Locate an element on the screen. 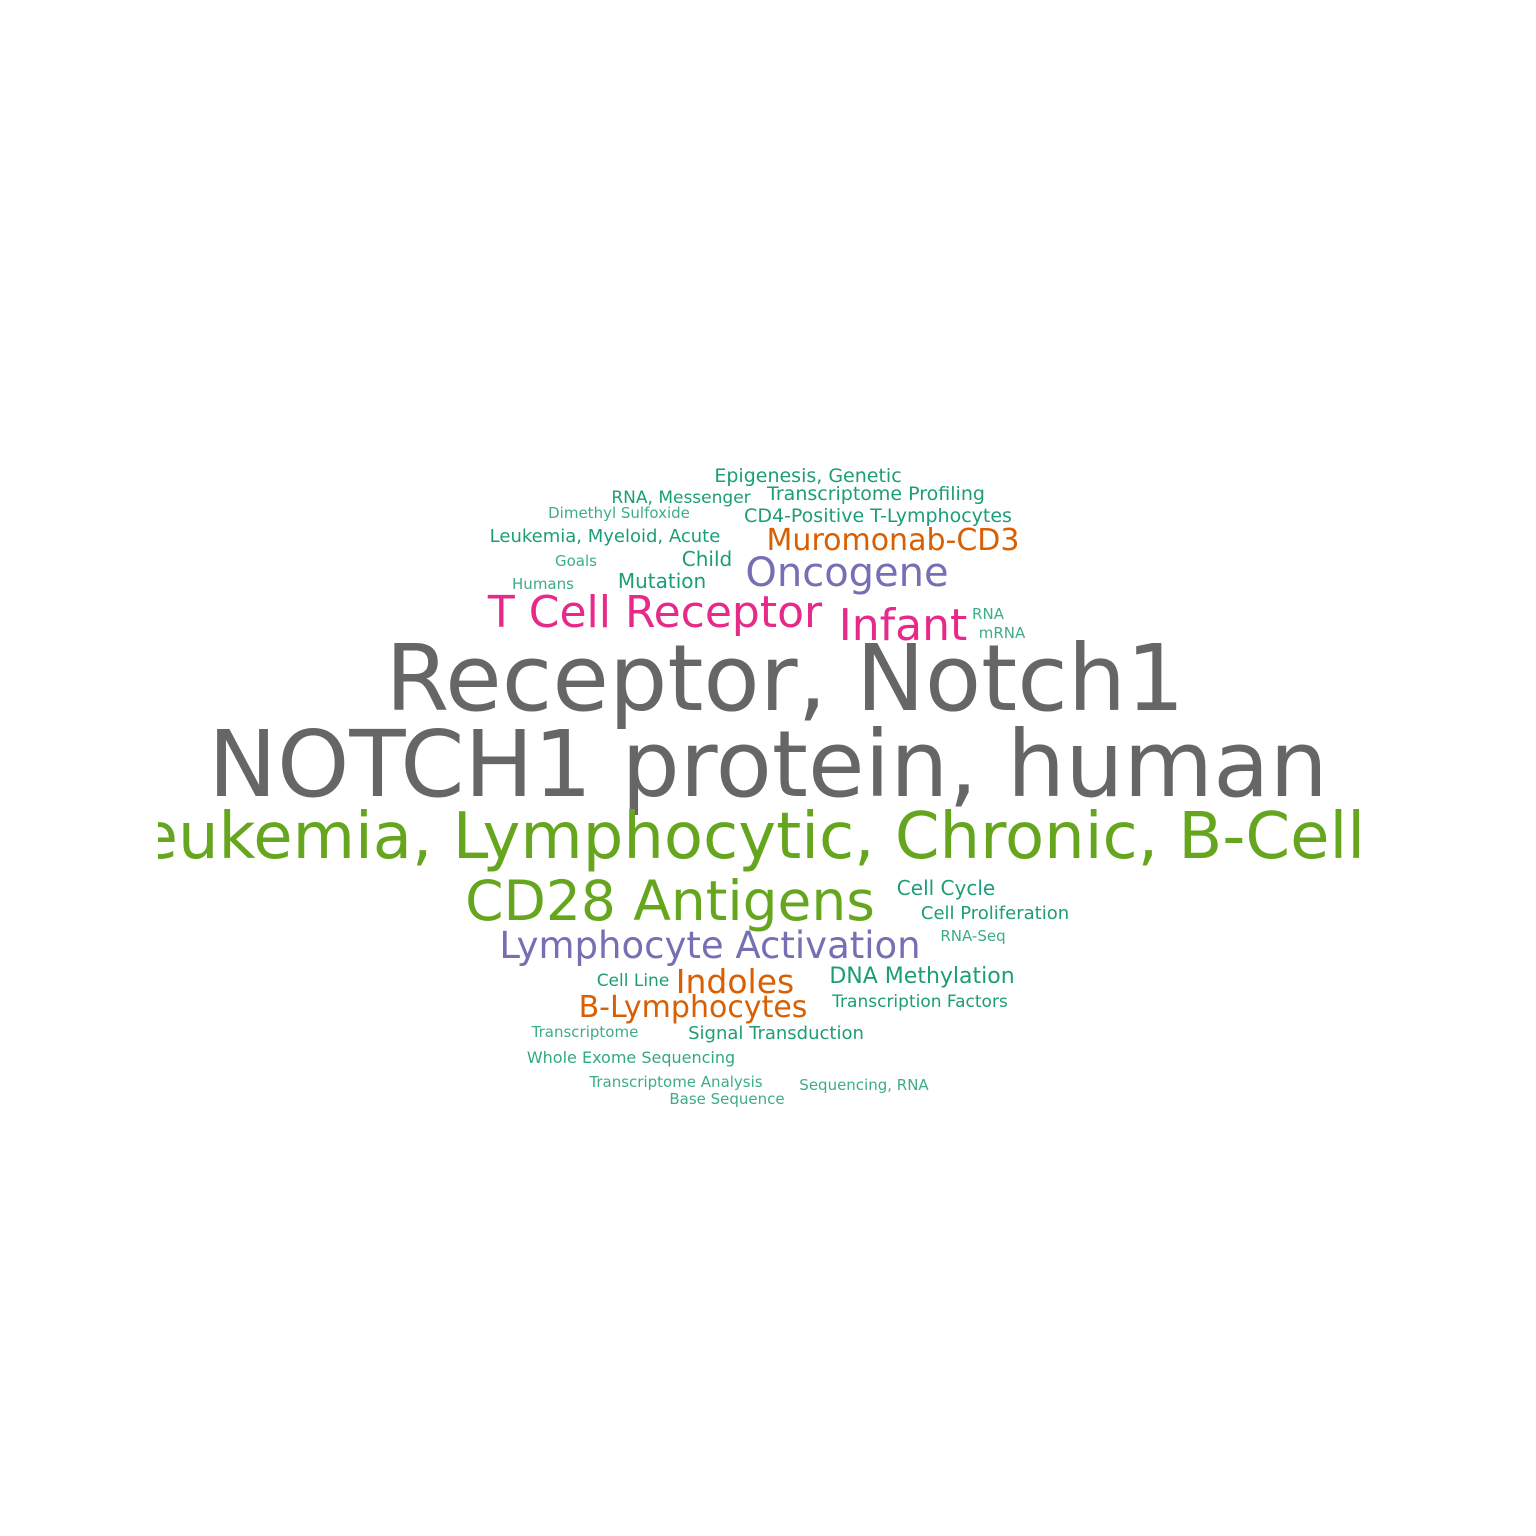 The height and width of the screenshot is (1536, 1536). word-dna-methylation: DNA Methylation is located at coordinates (921, 976).